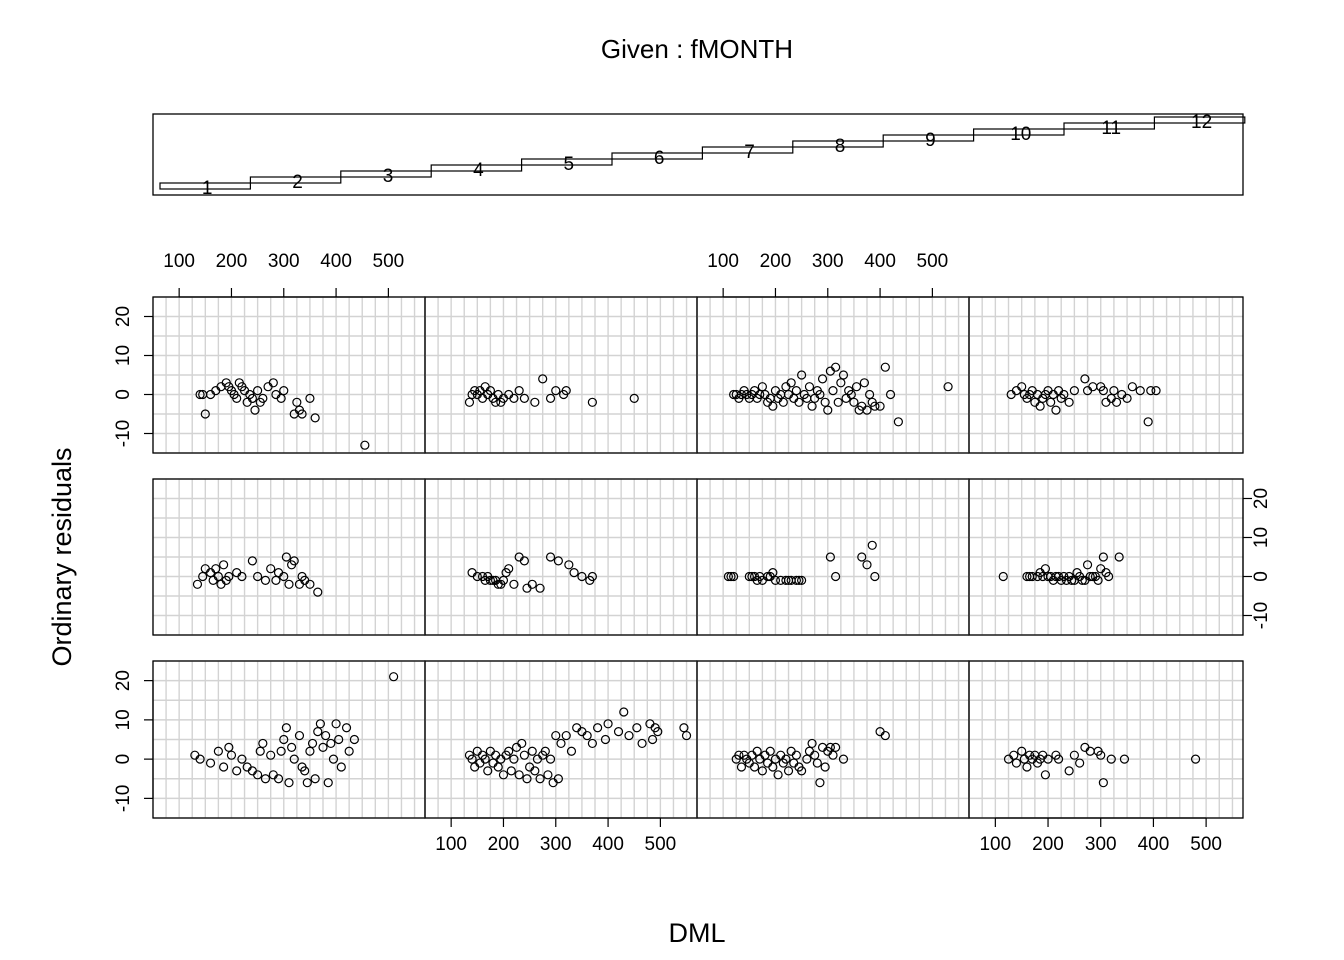 The width and height of the screenshot is (1344, 960). Describe the element at coordinates (207, 188) in the screenshot. I see `given-level-label: 1` at that location.